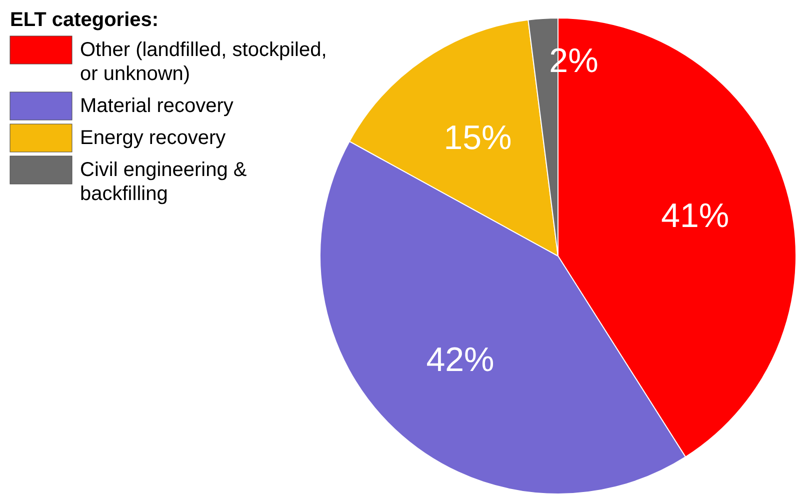  What do you see at coordinates (203, 62) in the screenshot?
I see `legend-label: Other (landfilled, stockpiled, or unknown)` at bounding box center [203, 62].